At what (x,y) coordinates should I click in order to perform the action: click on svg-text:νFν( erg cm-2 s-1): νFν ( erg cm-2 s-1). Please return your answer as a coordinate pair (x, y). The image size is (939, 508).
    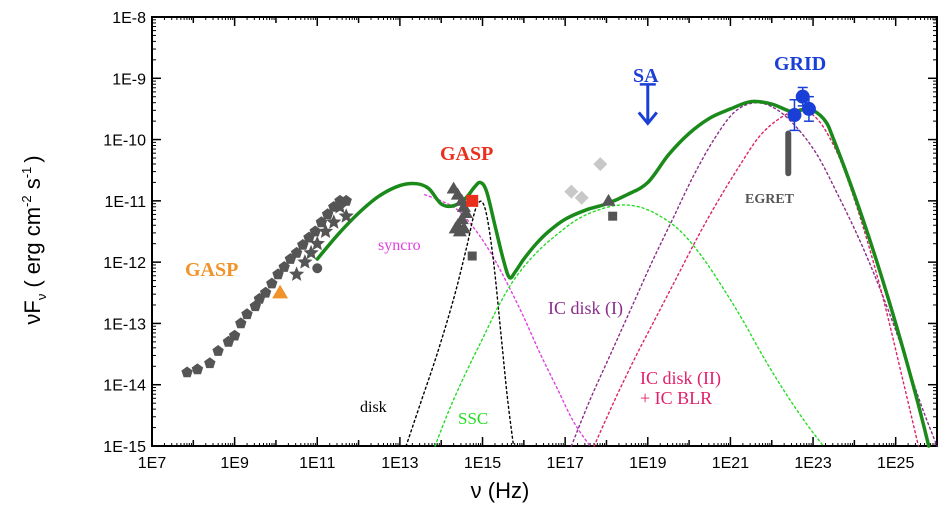
    Looking at the image, I should click on (34, 239).